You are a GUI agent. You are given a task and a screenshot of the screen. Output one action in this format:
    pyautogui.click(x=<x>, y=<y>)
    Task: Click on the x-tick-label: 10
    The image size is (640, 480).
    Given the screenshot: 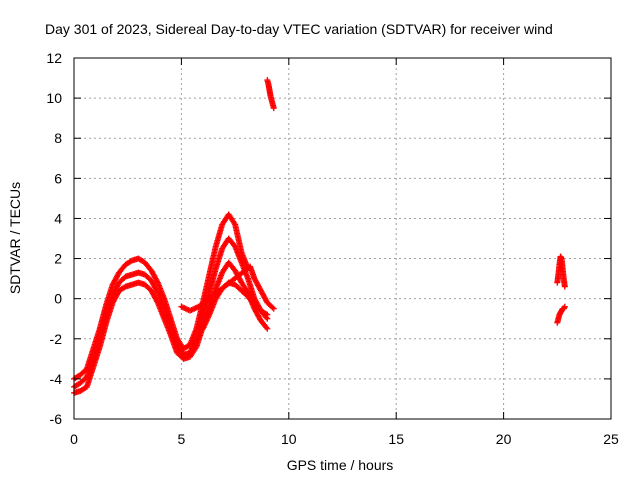 What is the action you would take?
    pyautogui.click(x=289, y=439)
    